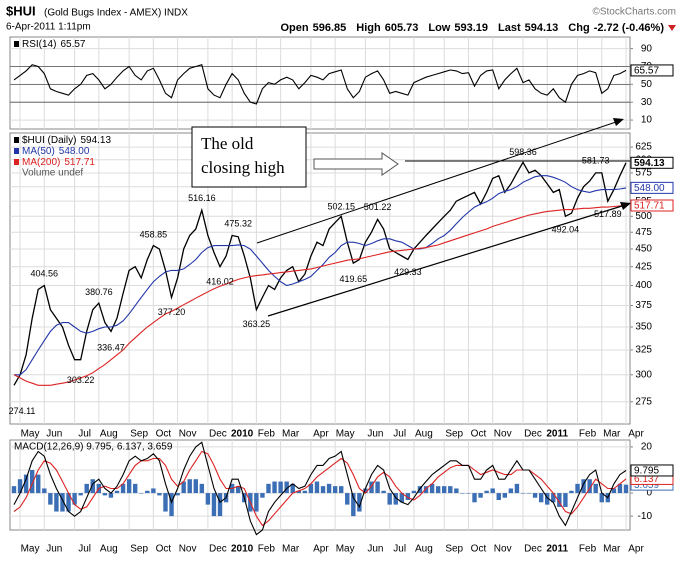  Describe the element at coordinates (320, 485) in the screenshot. I see `panel` at that location.